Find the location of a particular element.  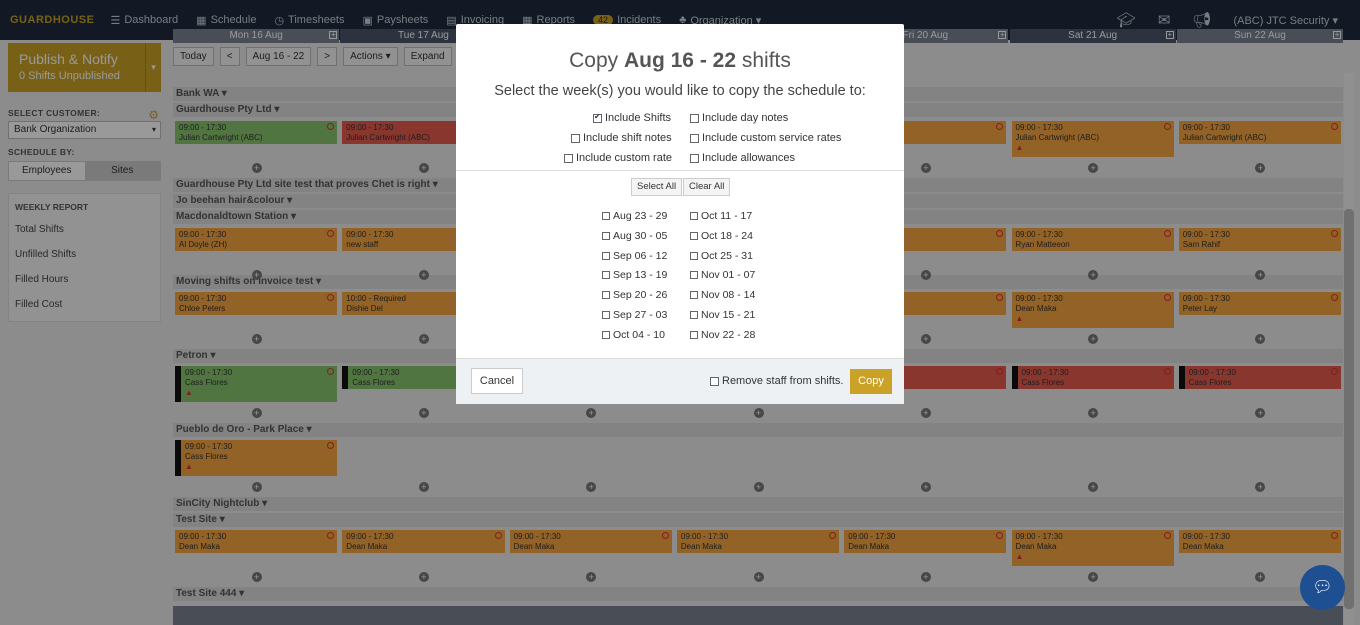

graduation-cap-icon: 🎓︎ is located at coordinates (1126, 20).